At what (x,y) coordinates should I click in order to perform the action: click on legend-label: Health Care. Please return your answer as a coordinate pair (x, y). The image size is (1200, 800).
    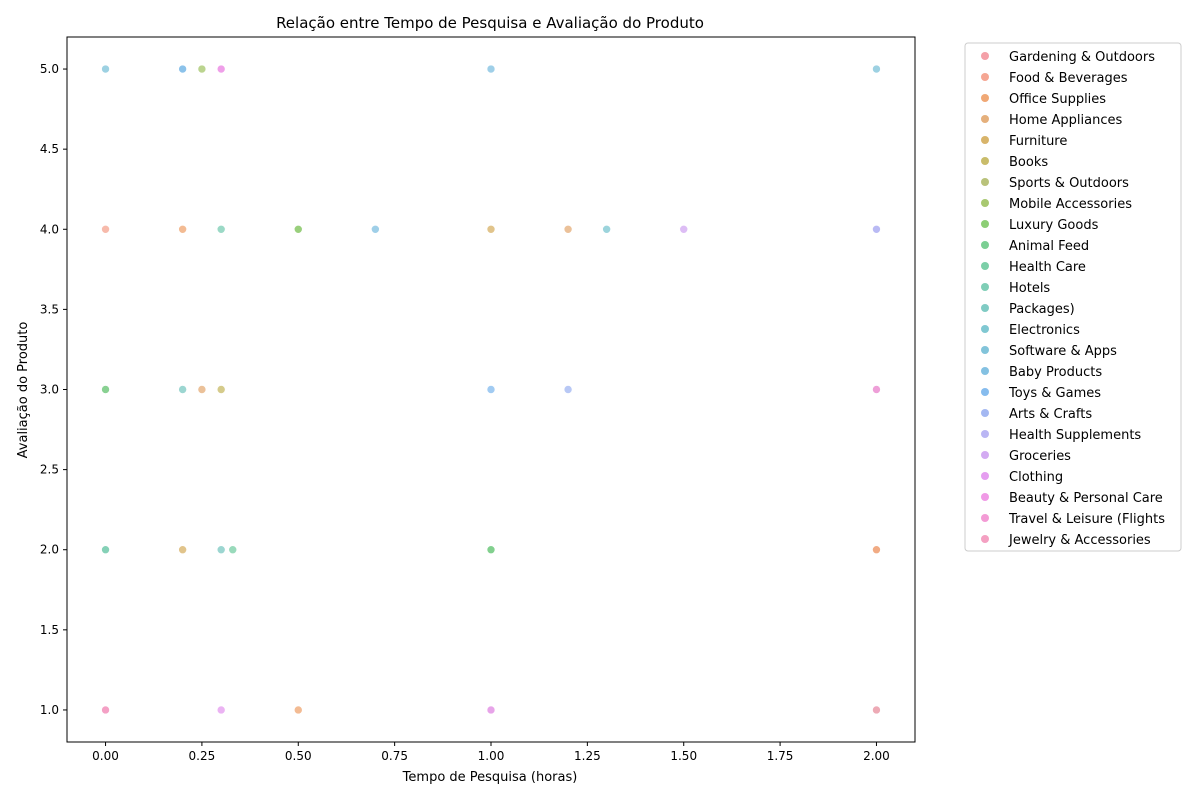
    Looking at the image, I should click on (1047, 267).